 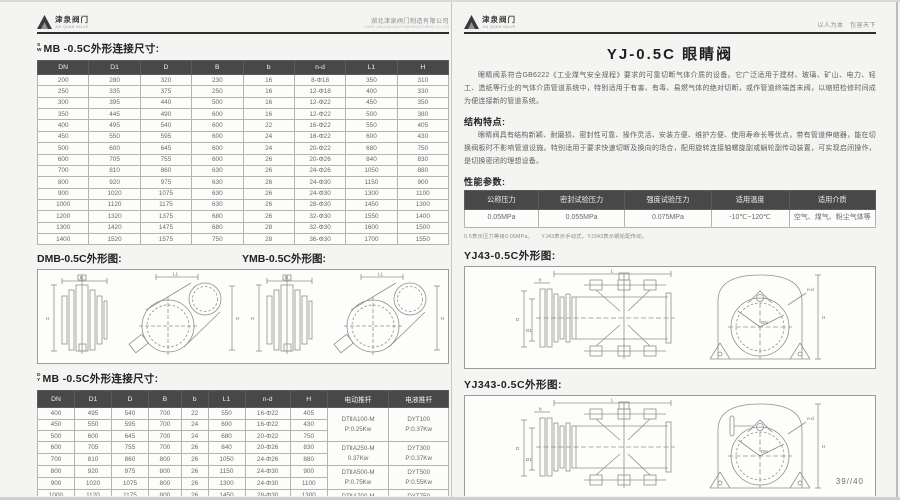 I want to click on table-cell: 1075, so click(x=129, y=484).